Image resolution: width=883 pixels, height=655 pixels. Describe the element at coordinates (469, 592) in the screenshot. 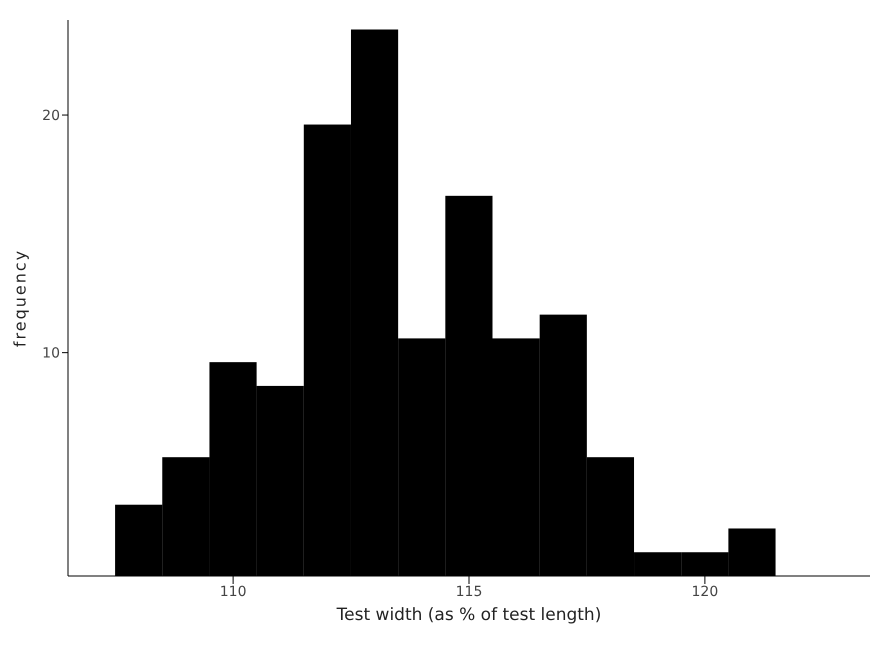

I see `x-tick-label: 115` at that location.